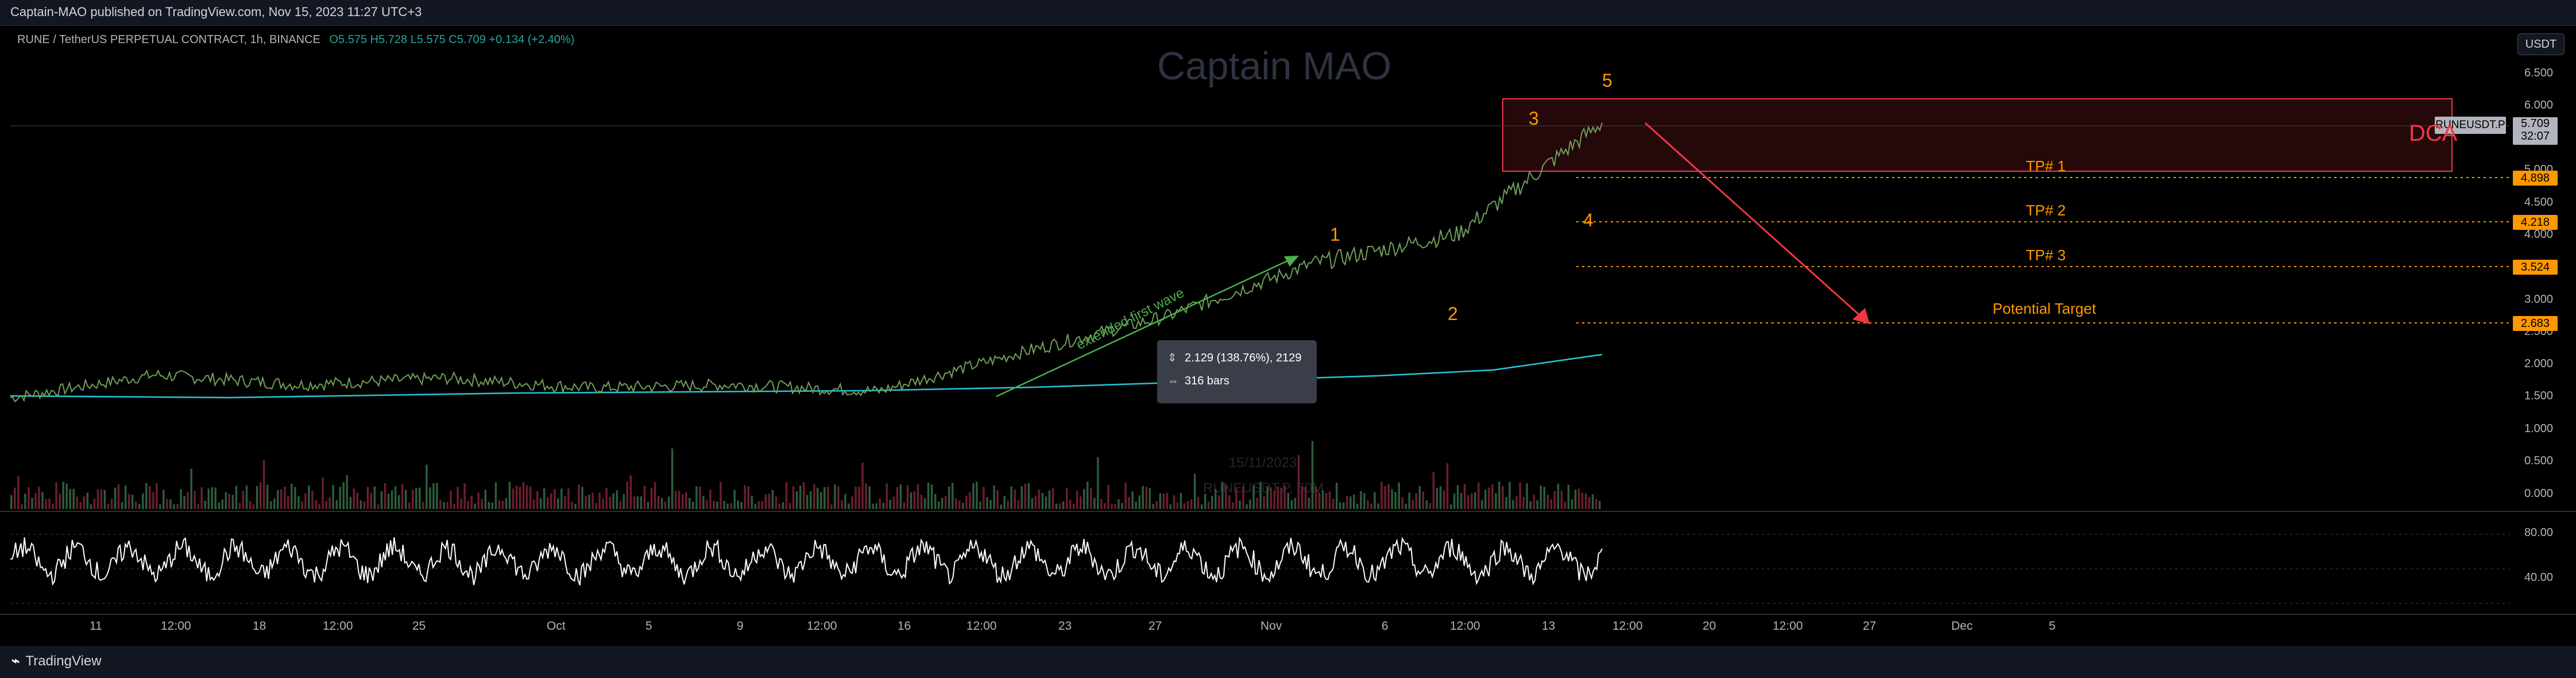  Describe the element at coordinates (2046, 166) in the screenshot. I see `tp1-label: TP# 1` at that location.